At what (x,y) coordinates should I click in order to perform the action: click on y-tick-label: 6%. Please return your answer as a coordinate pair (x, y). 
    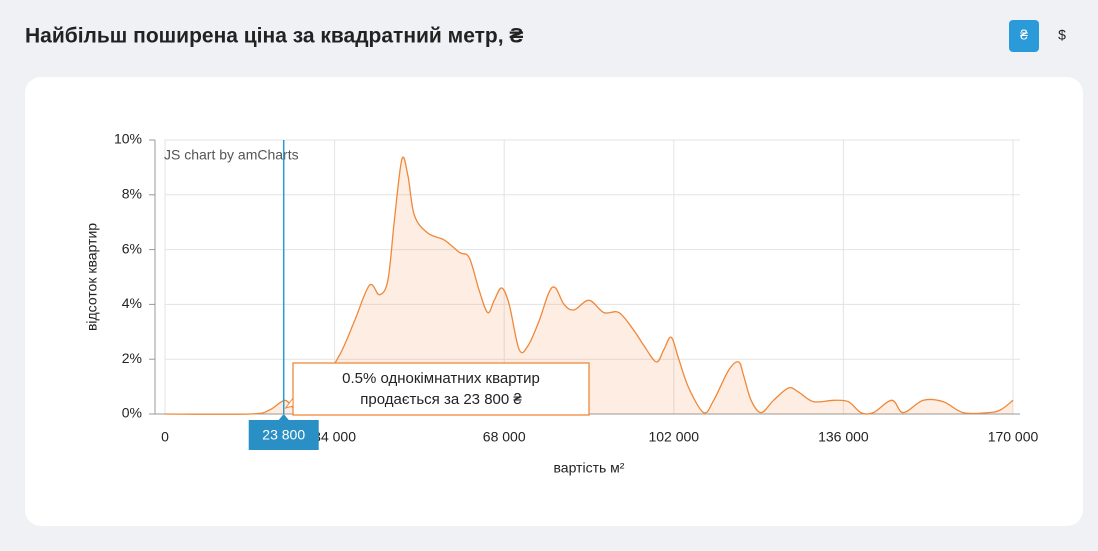
    Looking at the image, I should click on (132, 248).